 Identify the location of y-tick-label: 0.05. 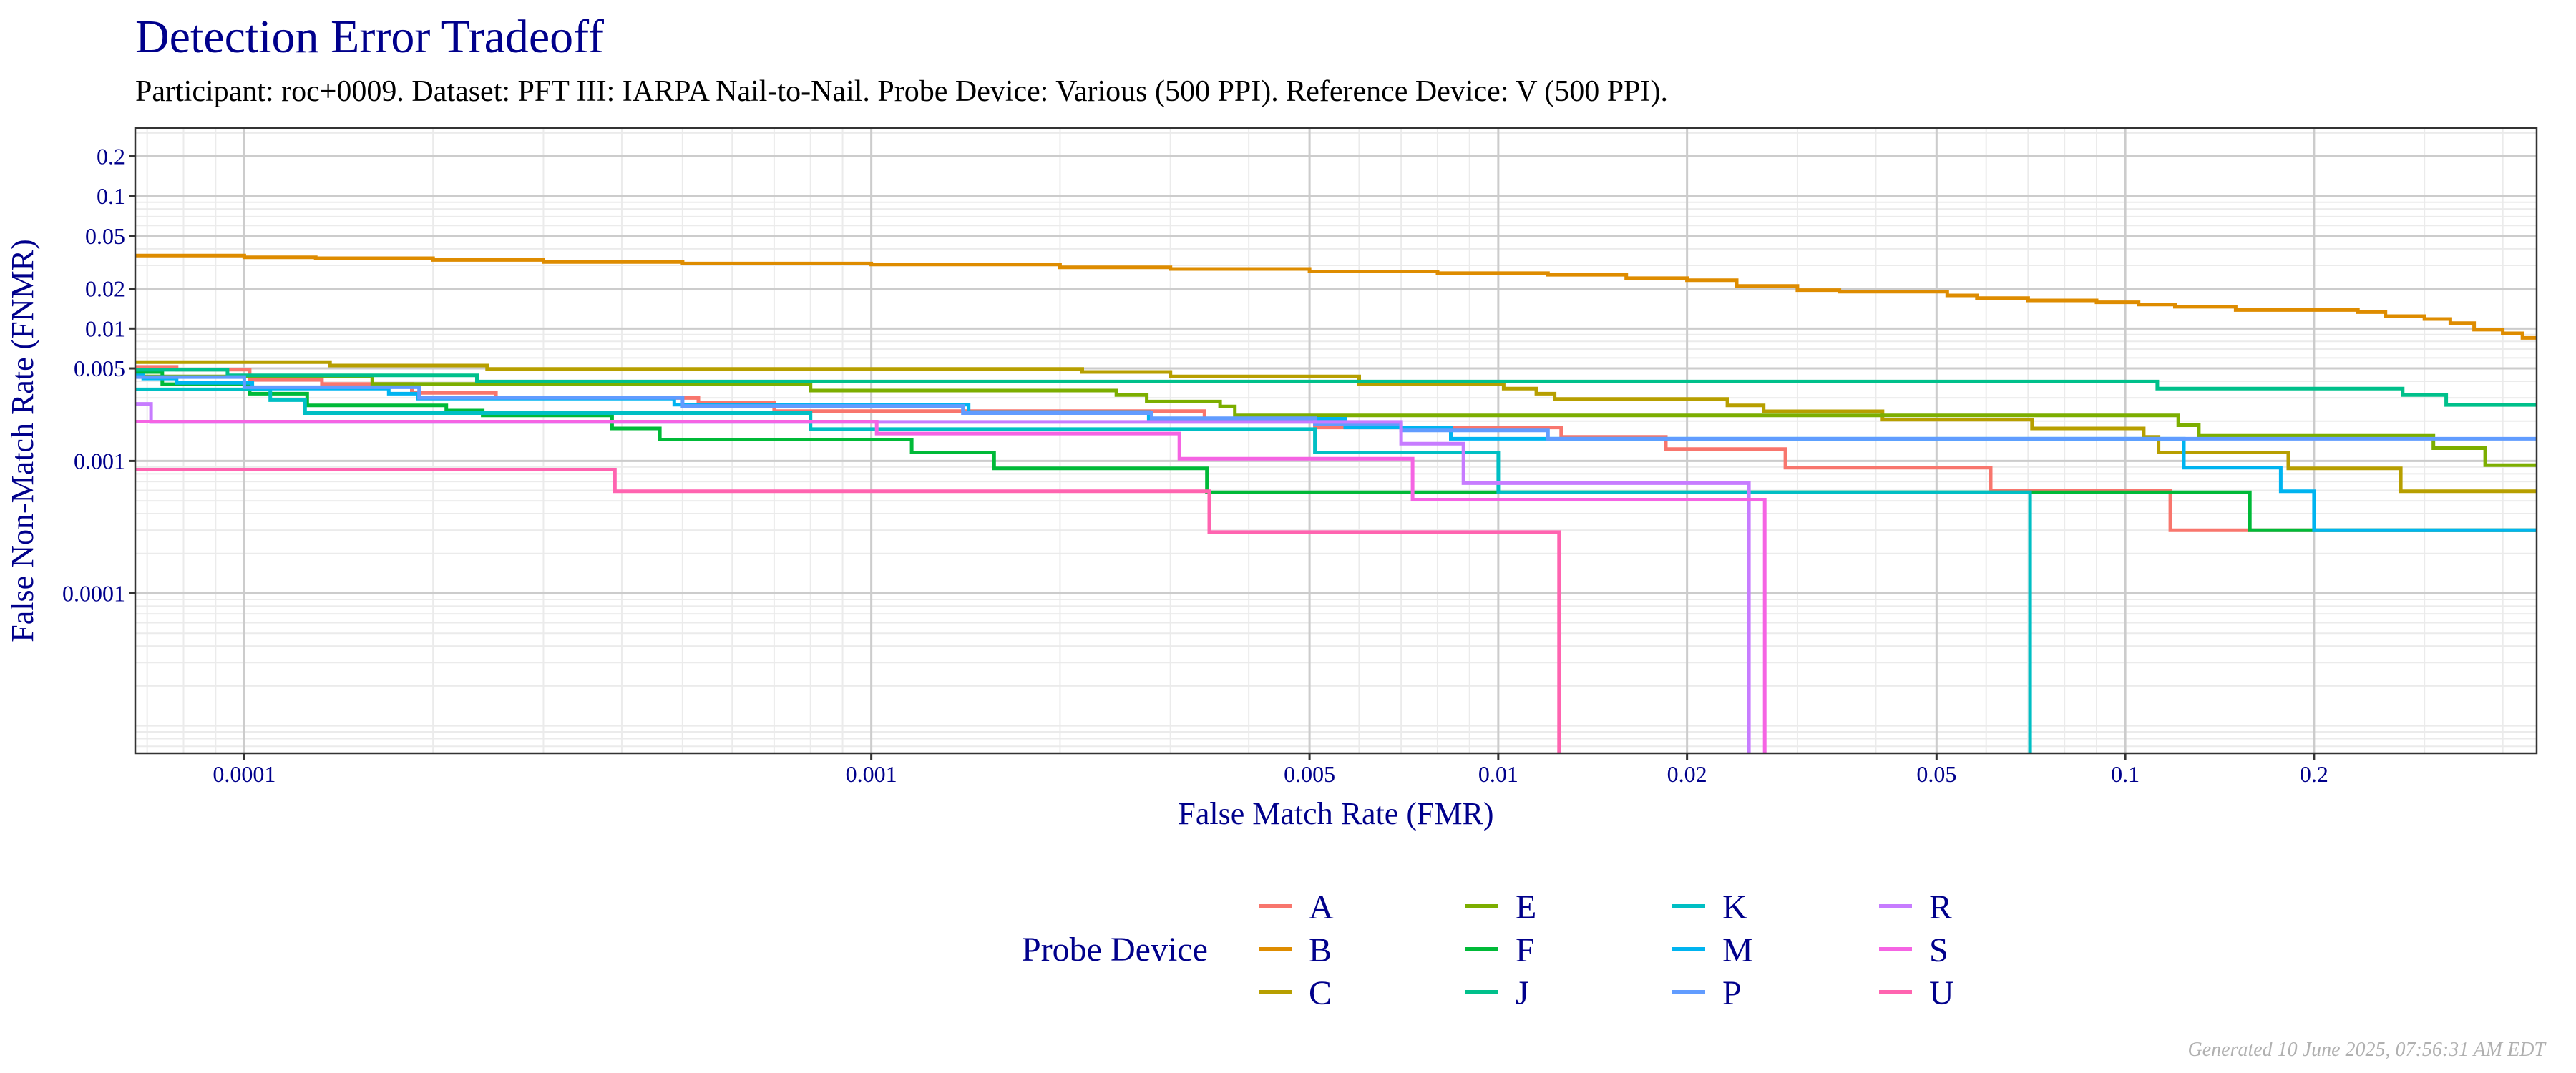
(105, 236).